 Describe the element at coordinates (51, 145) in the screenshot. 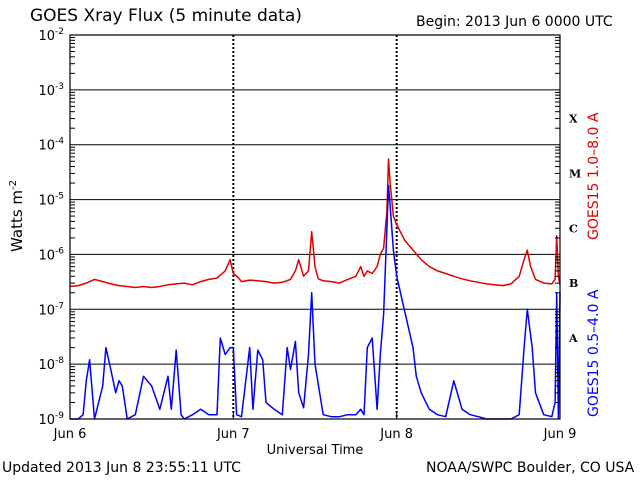

I see `y-tick-label: 10⁻⁴` at that location.